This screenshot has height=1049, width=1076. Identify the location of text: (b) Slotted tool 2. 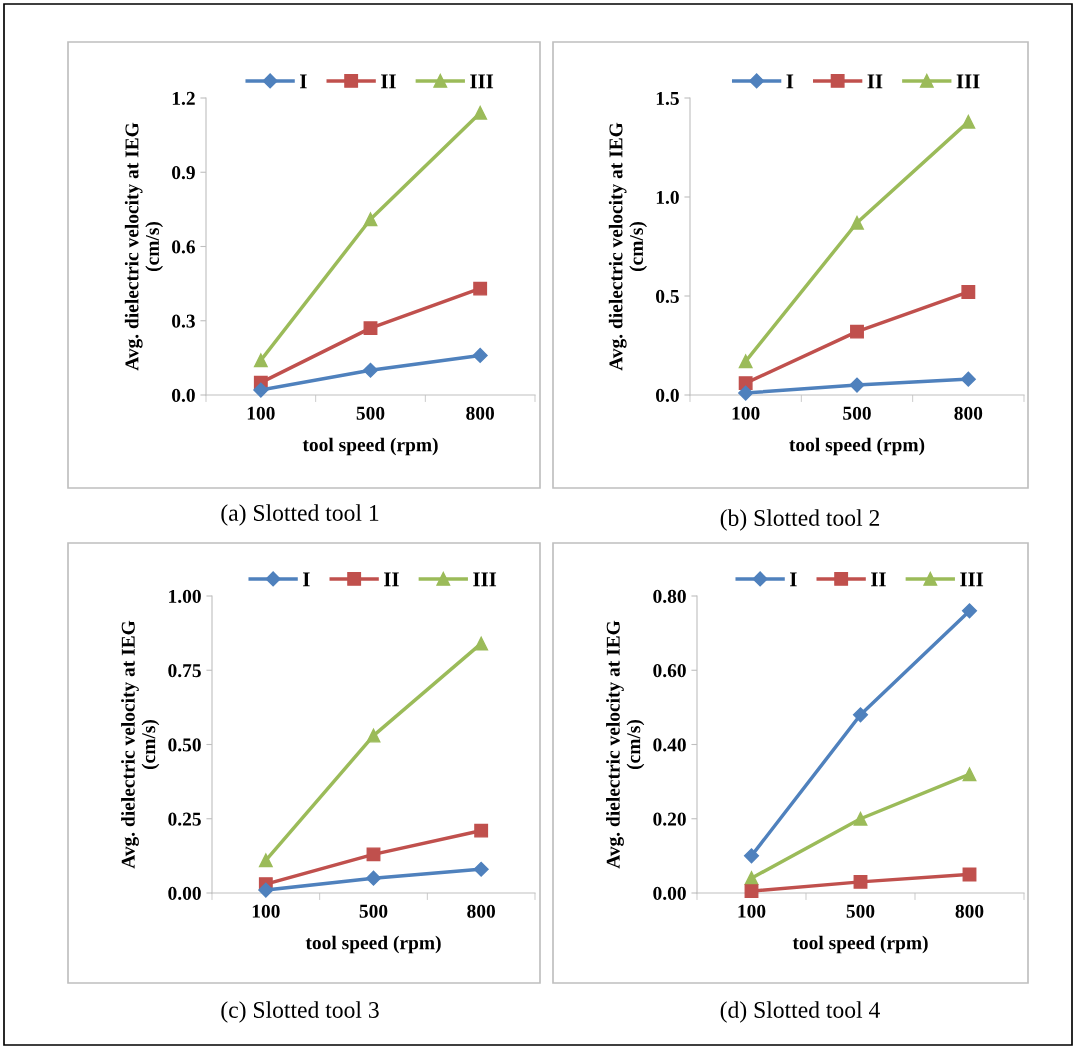
(800, 520).